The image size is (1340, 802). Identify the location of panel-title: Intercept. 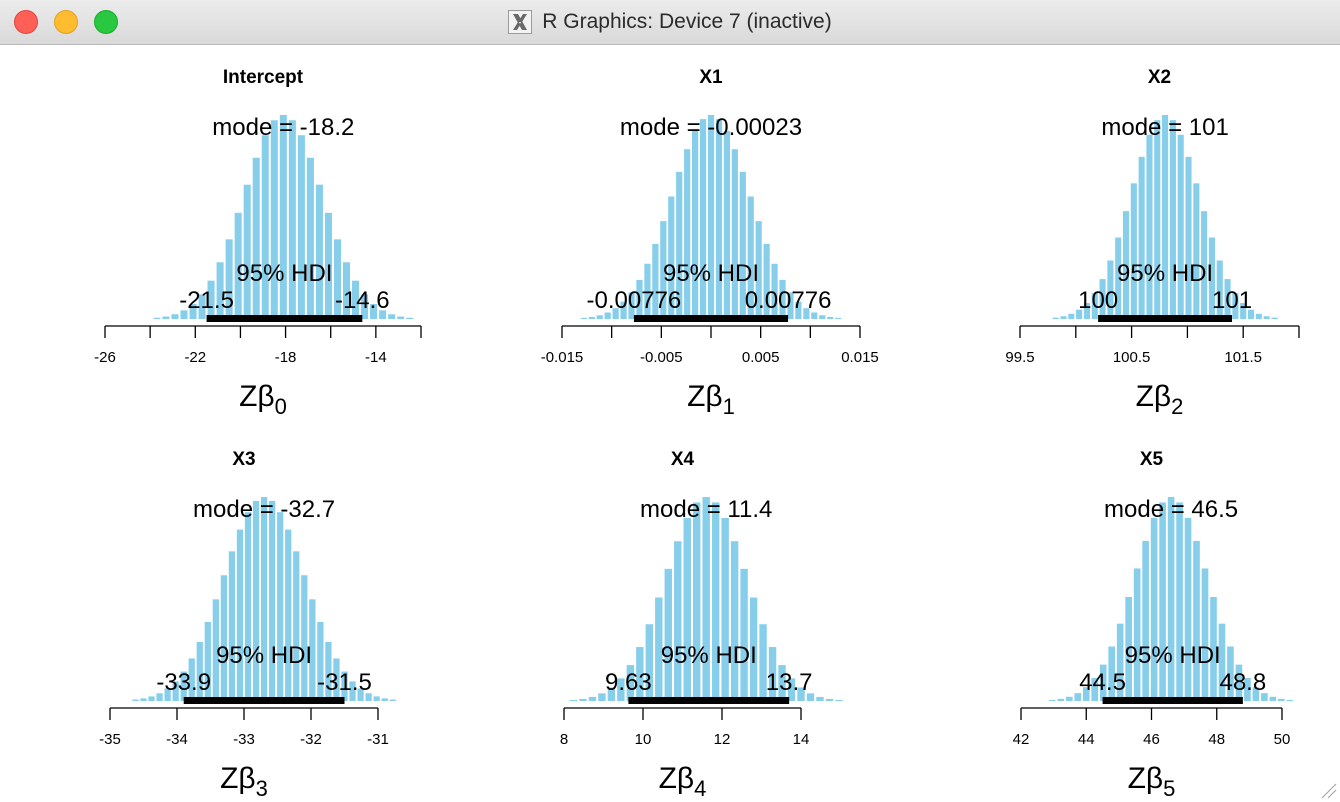
(263, 77).